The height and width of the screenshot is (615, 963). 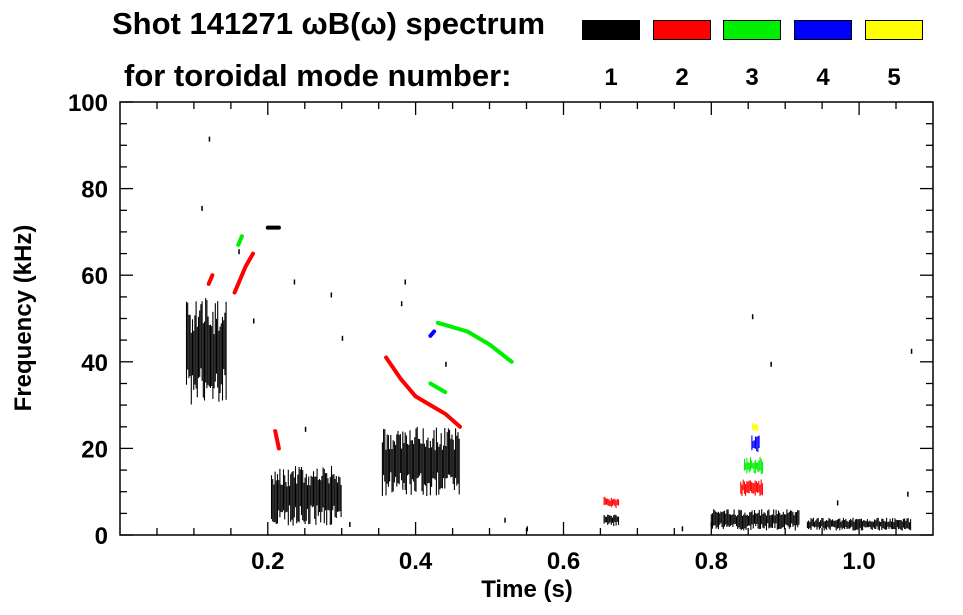 What do you see at coordinates (94, 276) in the screenshot?
I see `y-tick-label: 60` at bounding box center [94, 276].